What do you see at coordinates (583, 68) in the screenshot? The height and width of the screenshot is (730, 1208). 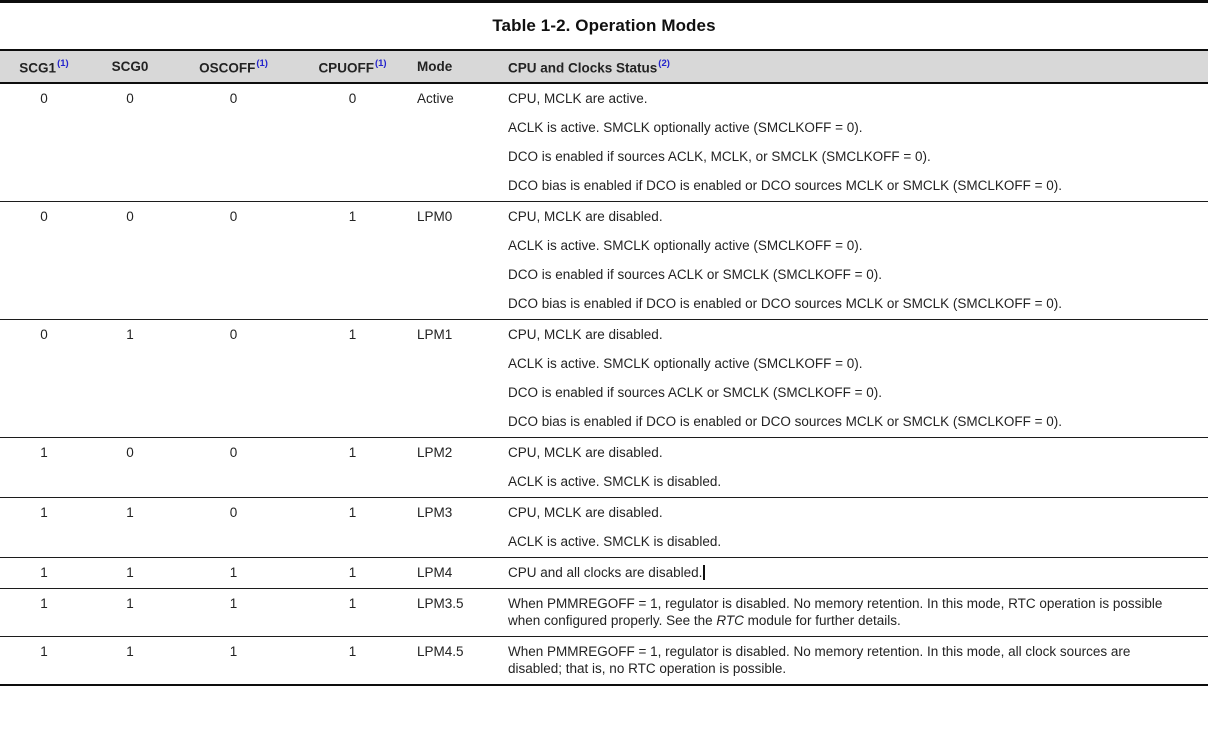 I see `column-header-label: CPU and Clocks Status` at bounding box center [583, 68].